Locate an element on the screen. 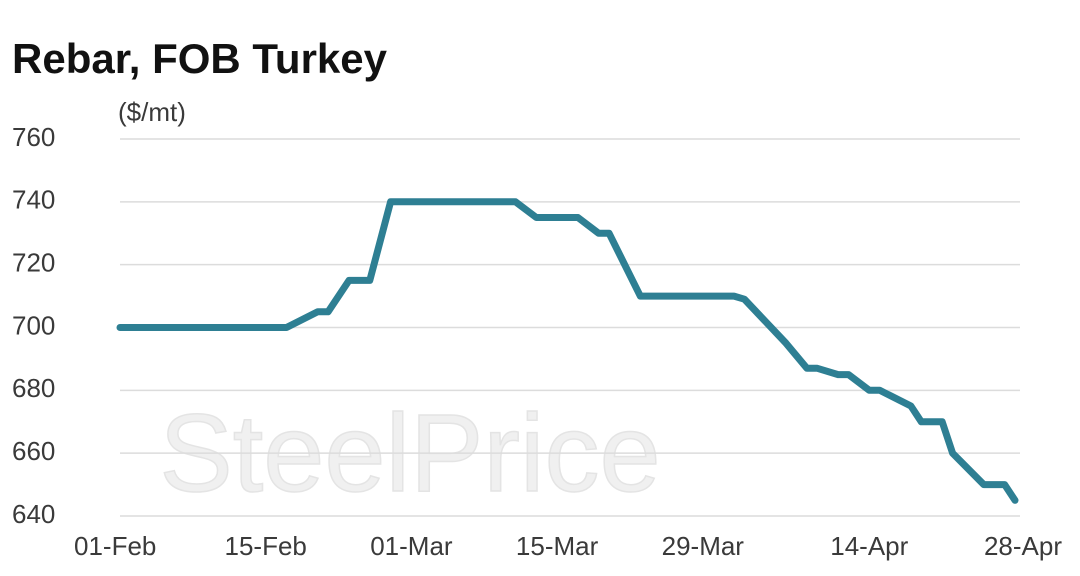  chart-title: Rebar, FOB Turkey is located at coordinates (200, 58).